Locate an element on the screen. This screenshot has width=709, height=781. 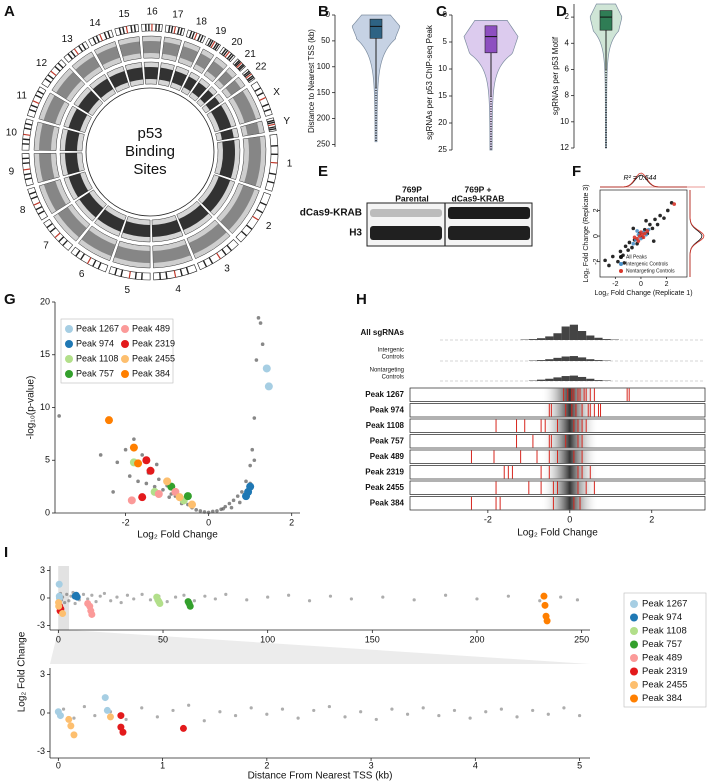
y-tick-label: 0 is located at coordinates (42, 597).